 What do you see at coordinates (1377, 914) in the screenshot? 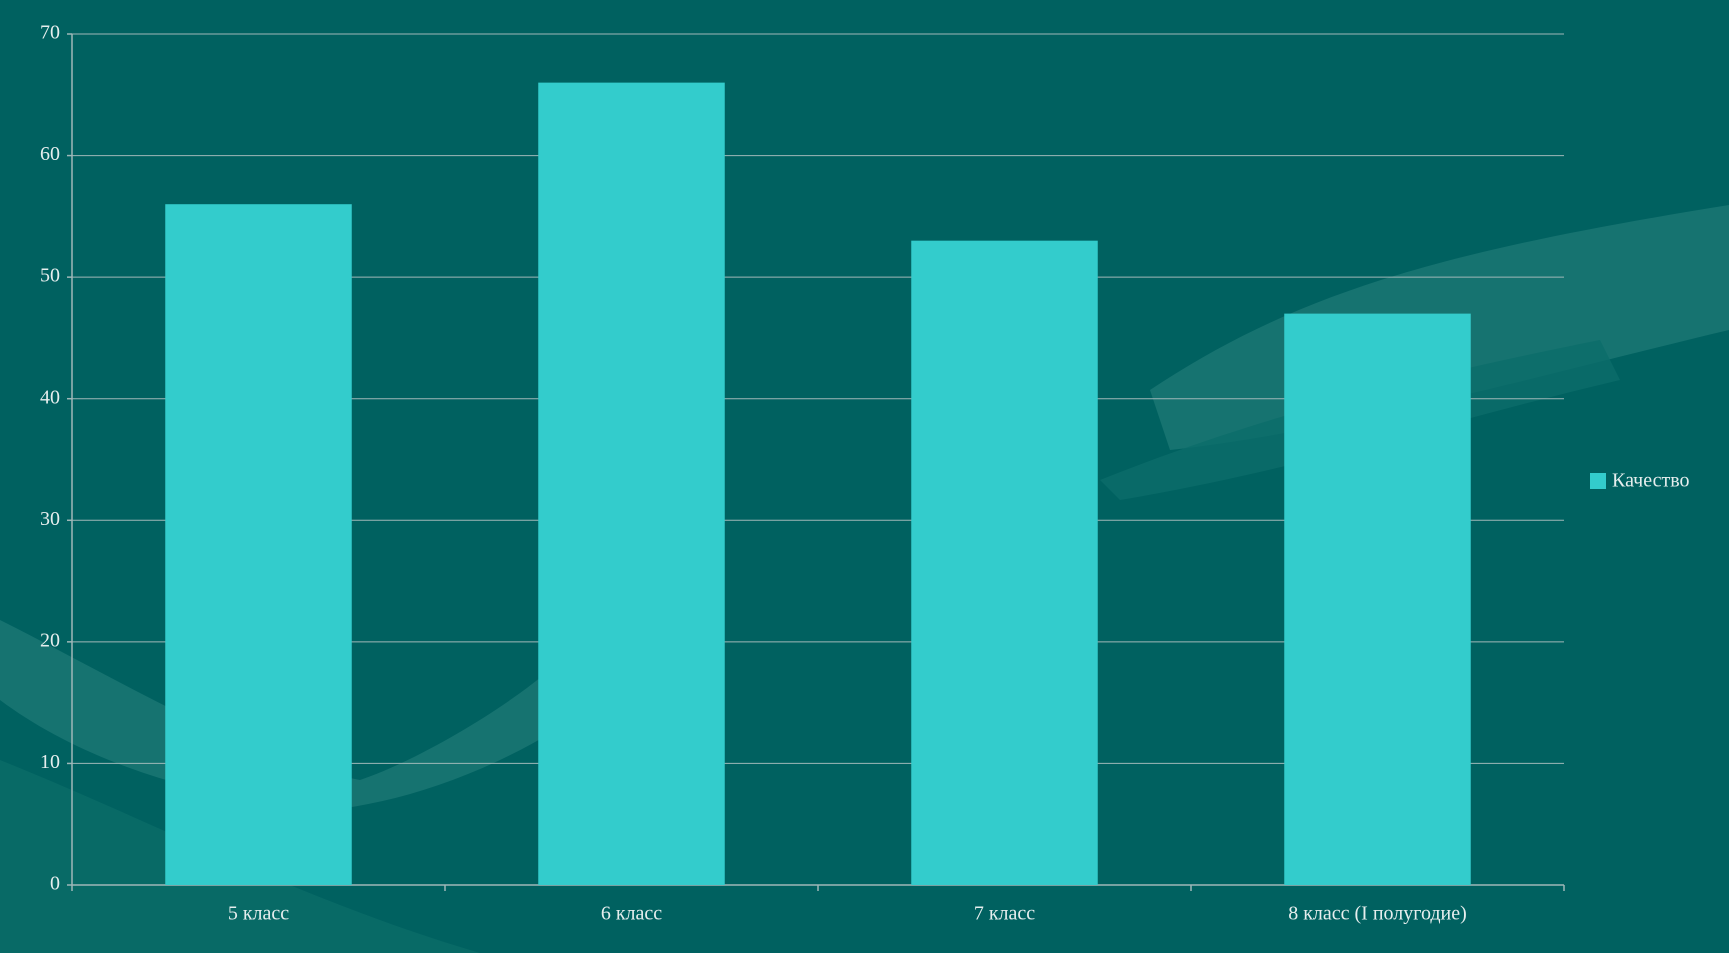
I see `x-tick-label: 8 класс (I полугодие)` at bounding box center [1377, 914].